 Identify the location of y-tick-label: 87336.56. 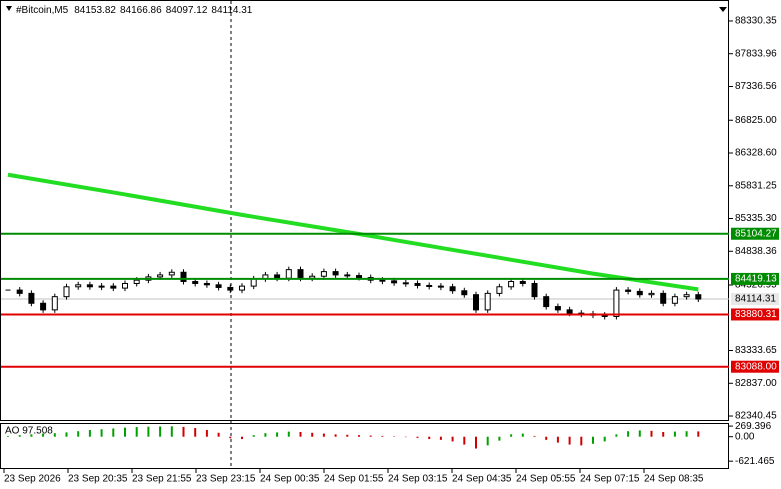
(756, 86).